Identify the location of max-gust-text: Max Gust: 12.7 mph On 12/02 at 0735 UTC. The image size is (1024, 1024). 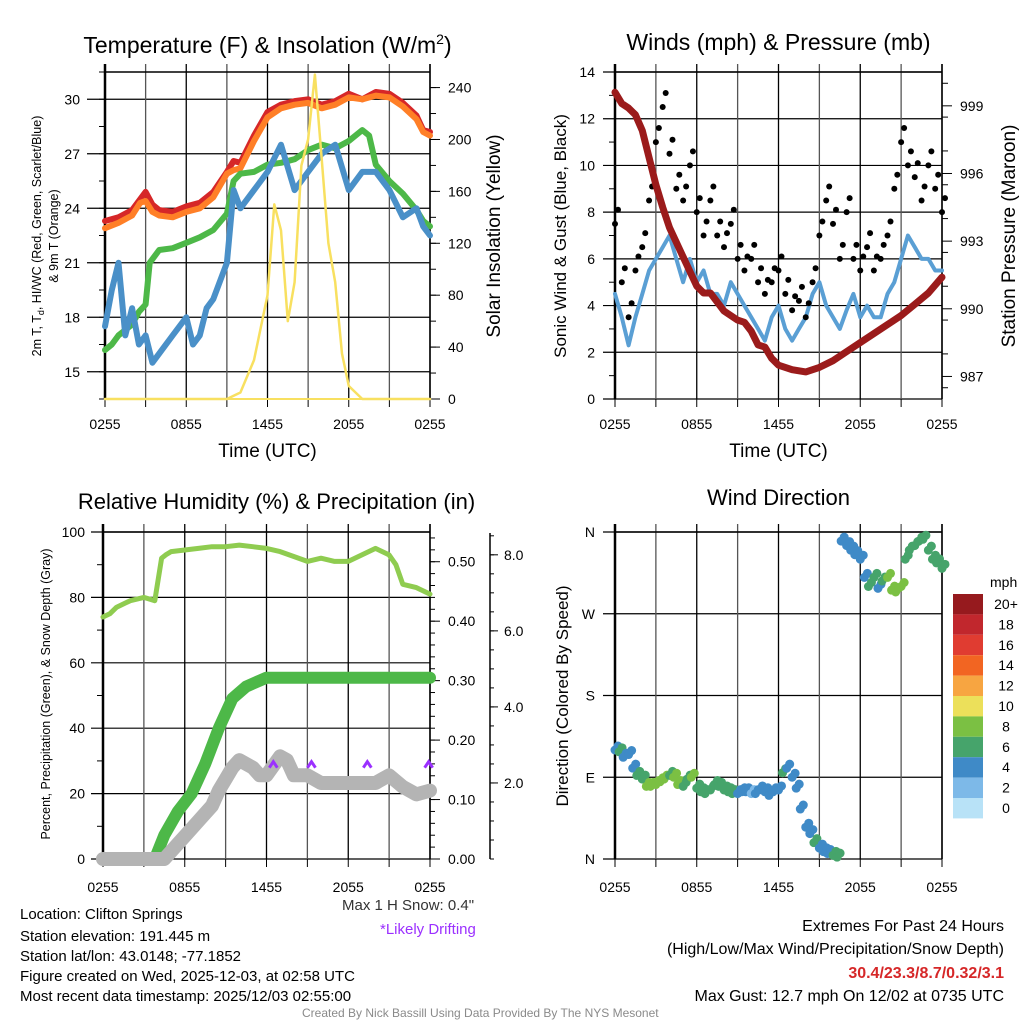
(849, 996).